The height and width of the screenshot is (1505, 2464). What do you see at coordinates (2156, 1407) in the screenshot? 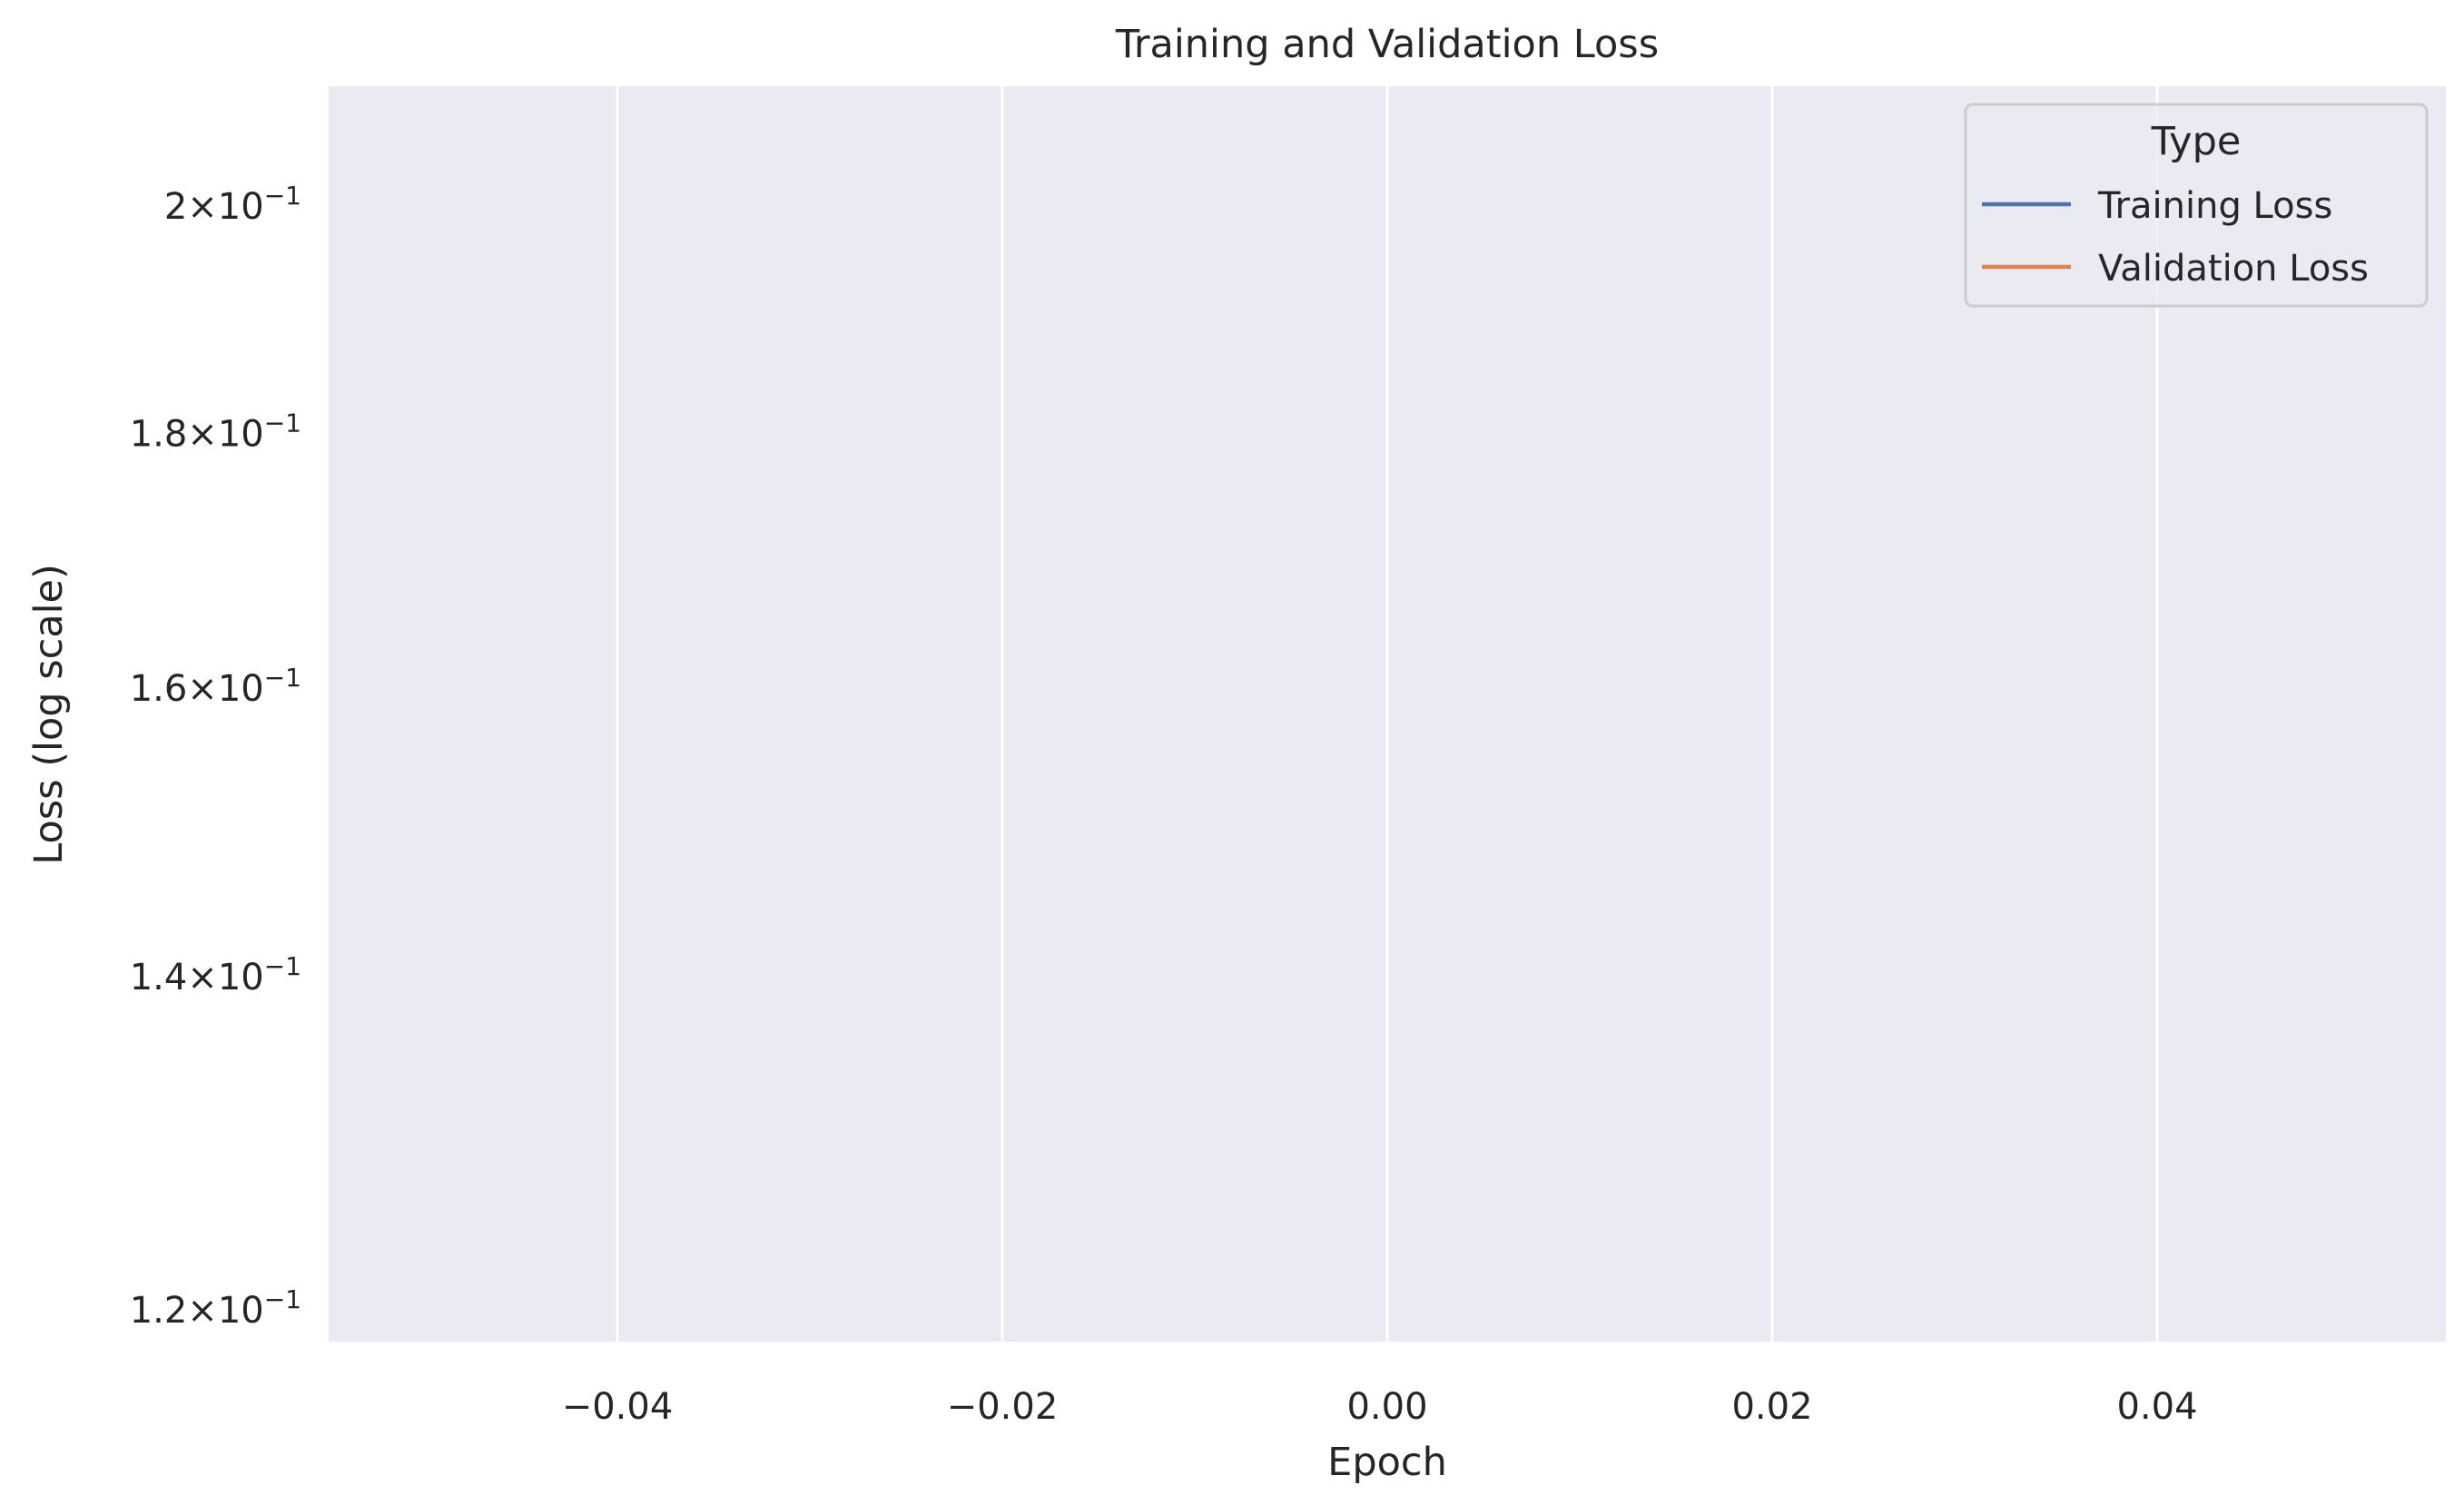
I see `x-tick-label: 0.04` at bounding box center [2156, 1407].